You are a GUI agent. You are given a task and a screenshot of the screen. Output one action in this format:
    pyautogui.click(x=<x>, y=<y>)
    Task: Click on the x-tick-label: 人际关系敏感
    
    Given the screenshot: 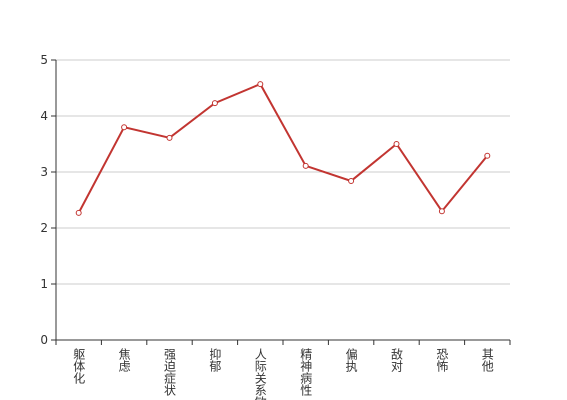 What is the action you would take?
    pyautogui.click(x=260, y=374)
    